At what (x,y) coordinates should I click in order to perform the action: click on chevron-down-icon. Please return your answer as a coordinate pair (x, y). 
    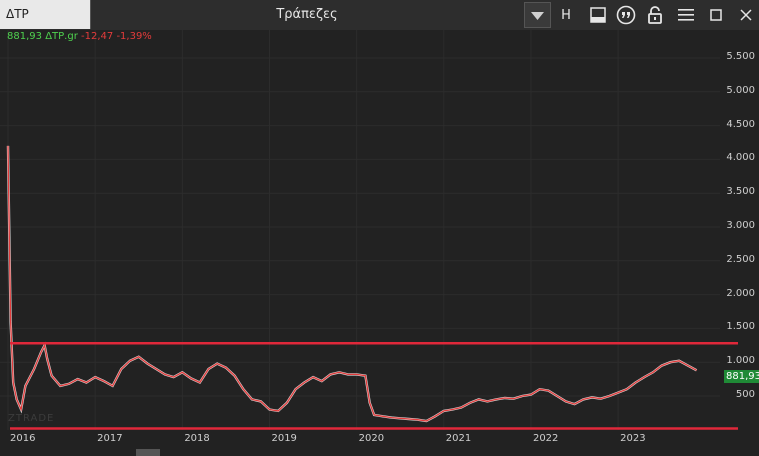
    Looking at the image, I should click on (537, 16).